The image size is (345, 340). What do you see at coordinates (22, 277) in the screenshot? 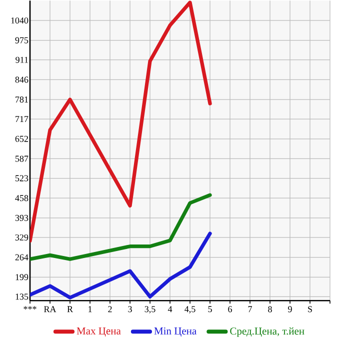
I see `y-tick-label: 199` at bounding box center [22, 277].